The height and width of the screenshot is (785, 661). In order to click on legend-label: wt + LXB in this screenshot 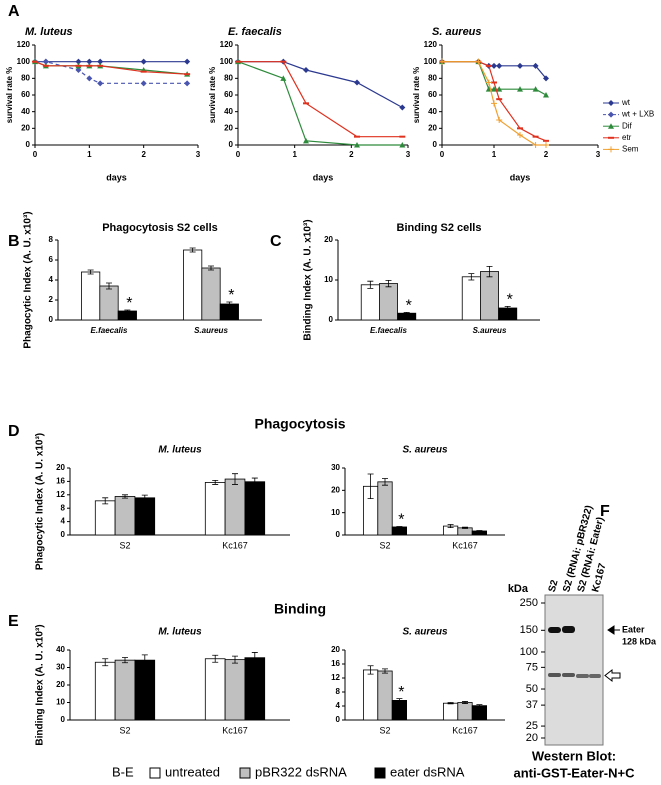, I will do `click(637, 114)`.